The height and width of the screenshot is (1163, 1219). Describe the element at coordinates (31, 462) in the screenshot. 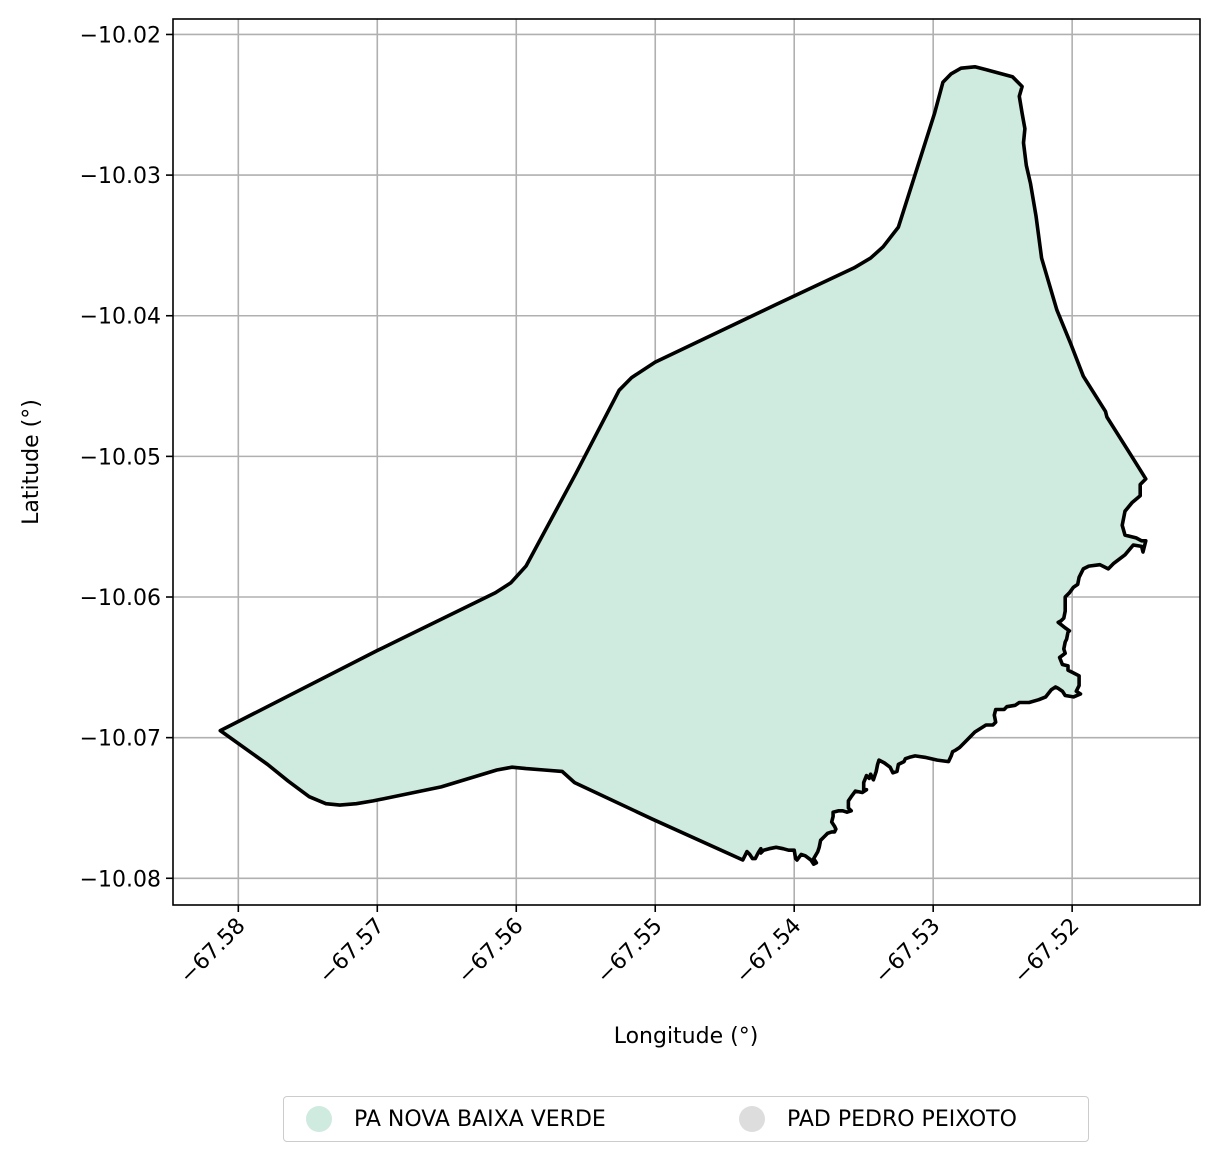

I see `y-axis-title: Latitude (°)` at that location.